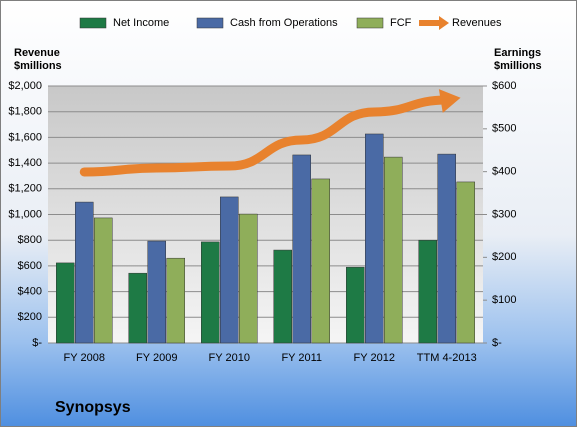 The width and height of the screenshot is (577, 427). What do you see at coordinates (30, 317) in the screenshot?
I see `y-tick-label: $200` at bounding box center [30, 317].